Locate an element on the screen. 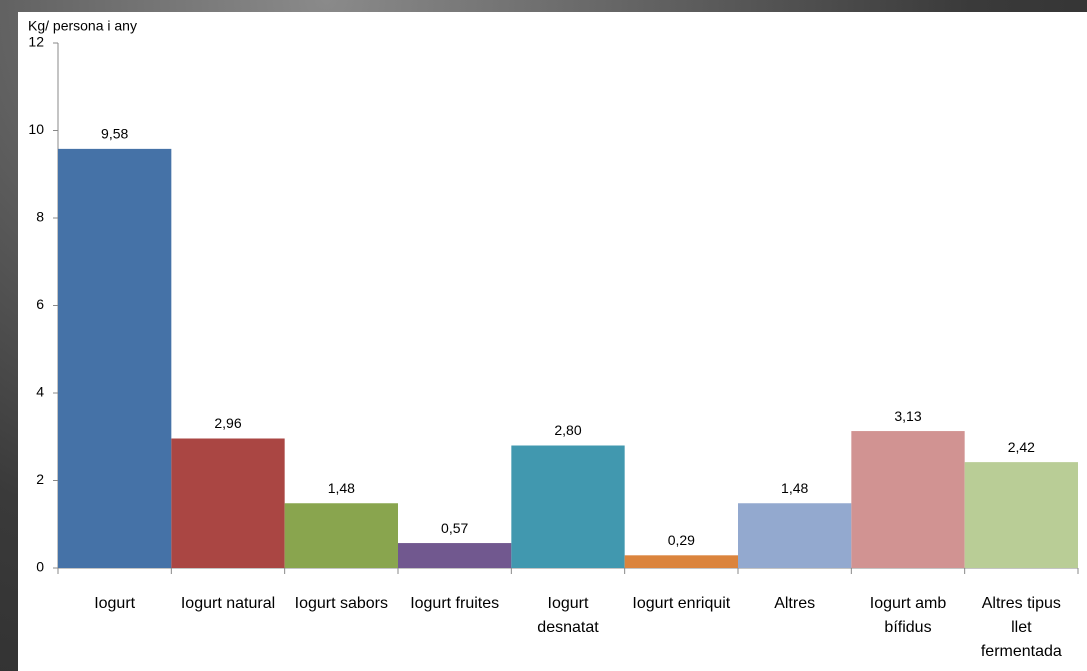 This screenshot has height=671, width=1087. x-tick-label: Altres is located at coordinates (795, 603).